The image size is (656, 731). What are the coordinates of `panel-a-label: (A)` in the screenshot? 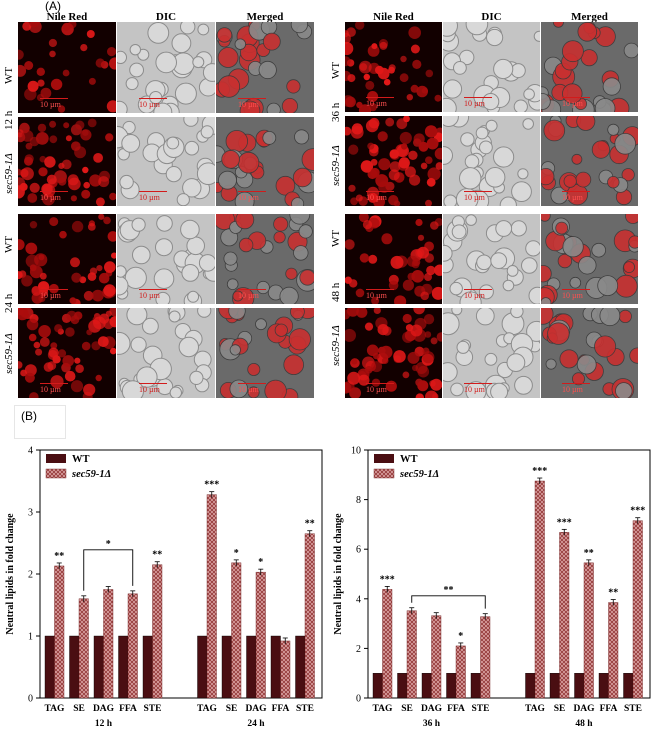 It's located at (53, 6).